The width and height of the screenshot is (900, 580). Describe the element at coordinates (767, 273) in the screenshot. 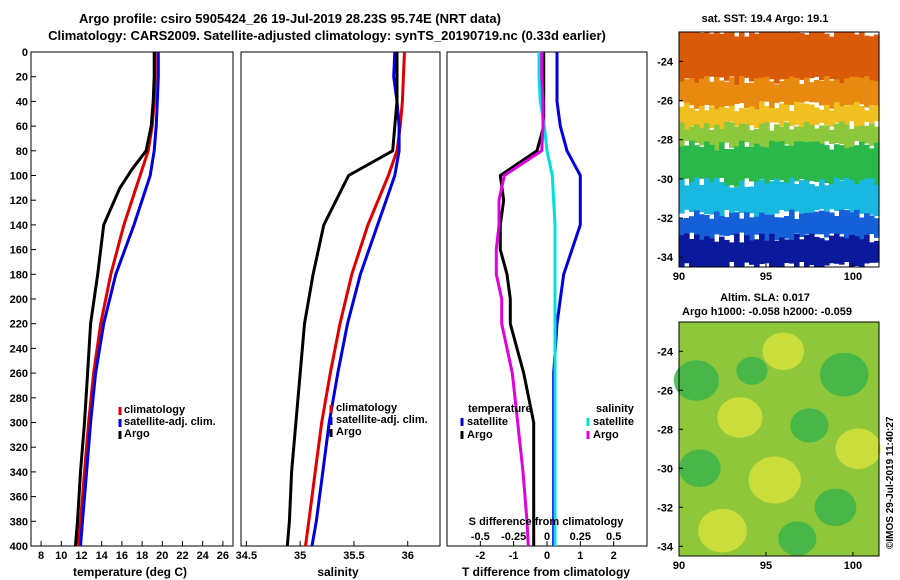

I see `sst-x-ticks: 90 95 100` at that location.